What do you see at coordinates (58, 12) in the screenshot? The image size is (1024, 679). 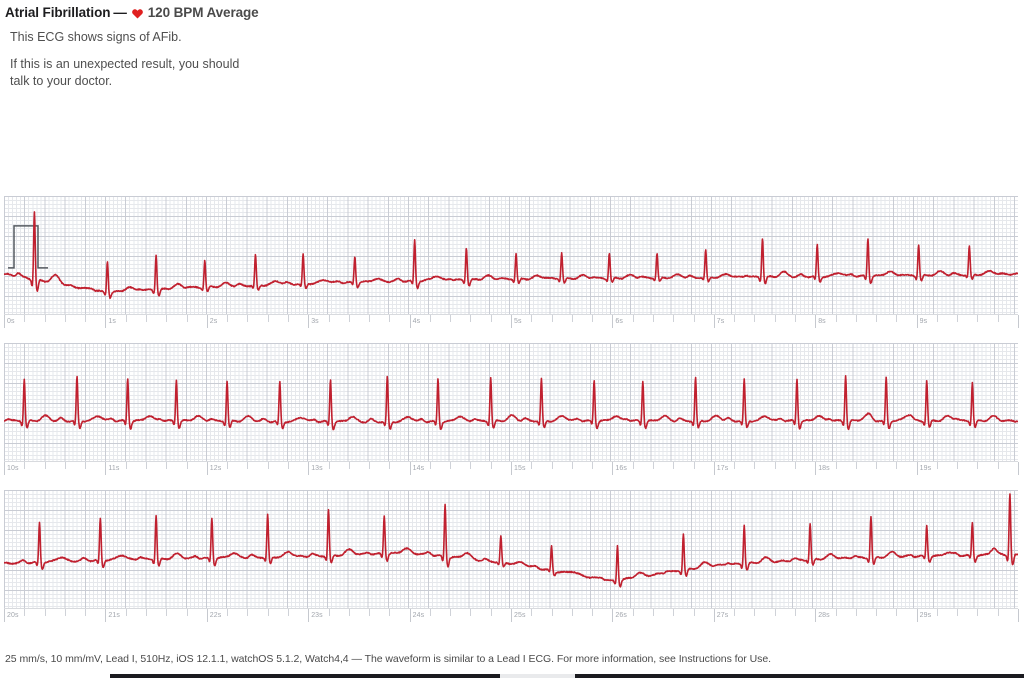 I see `condition-label: Atrial Fibrillation` at bounding box center [58, 12].